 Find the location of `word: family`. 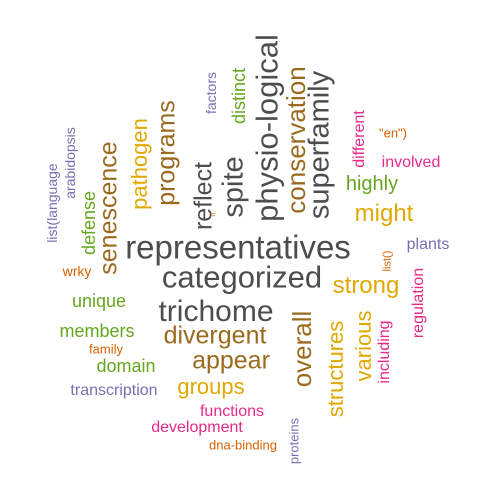

word: family is located at coordinates (106, 349).